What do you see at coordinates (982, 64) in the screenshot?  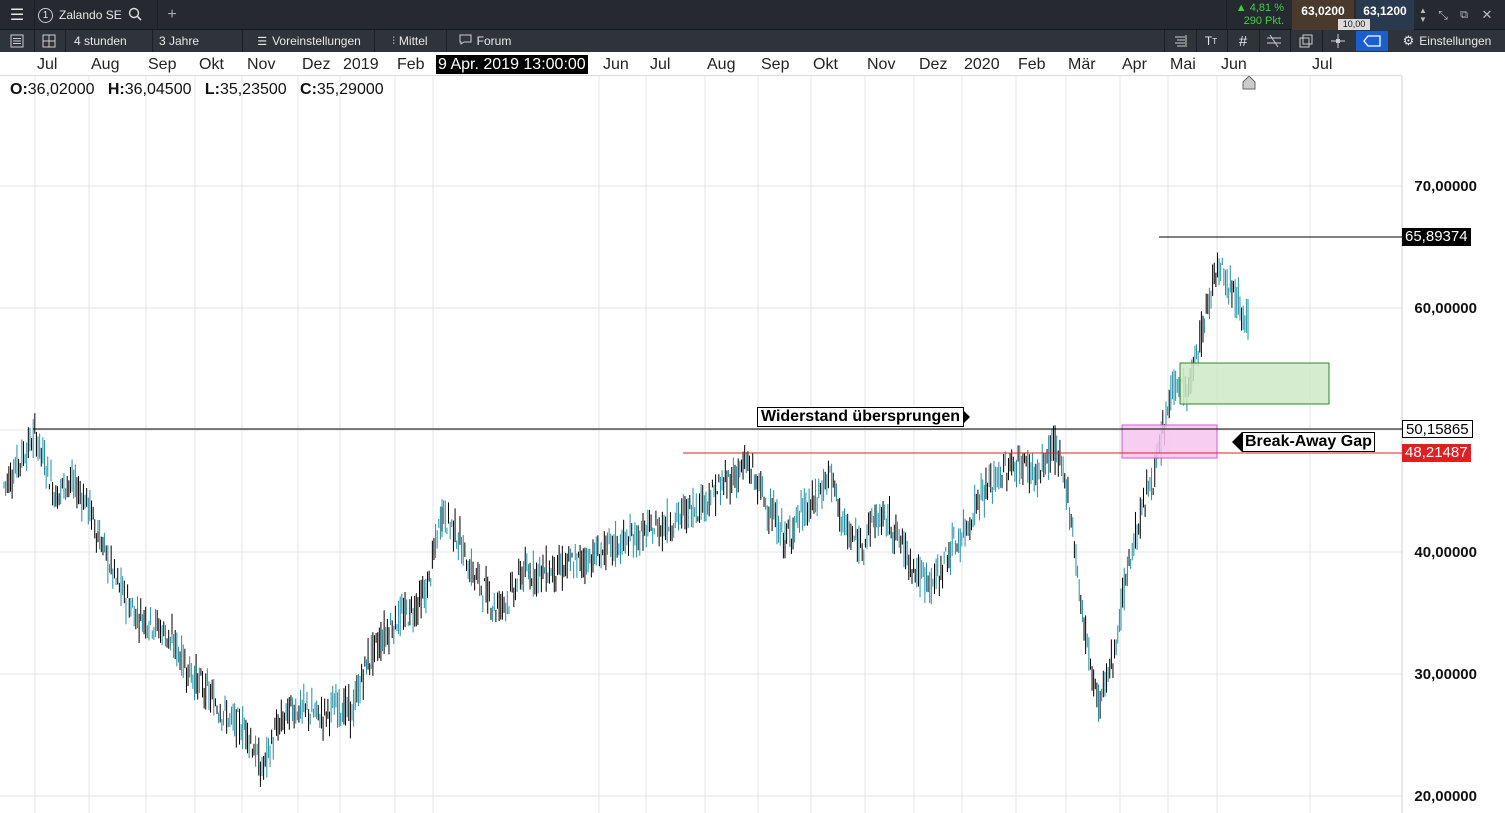 I see `month-label: 2020` at bounding box center [982, 64].